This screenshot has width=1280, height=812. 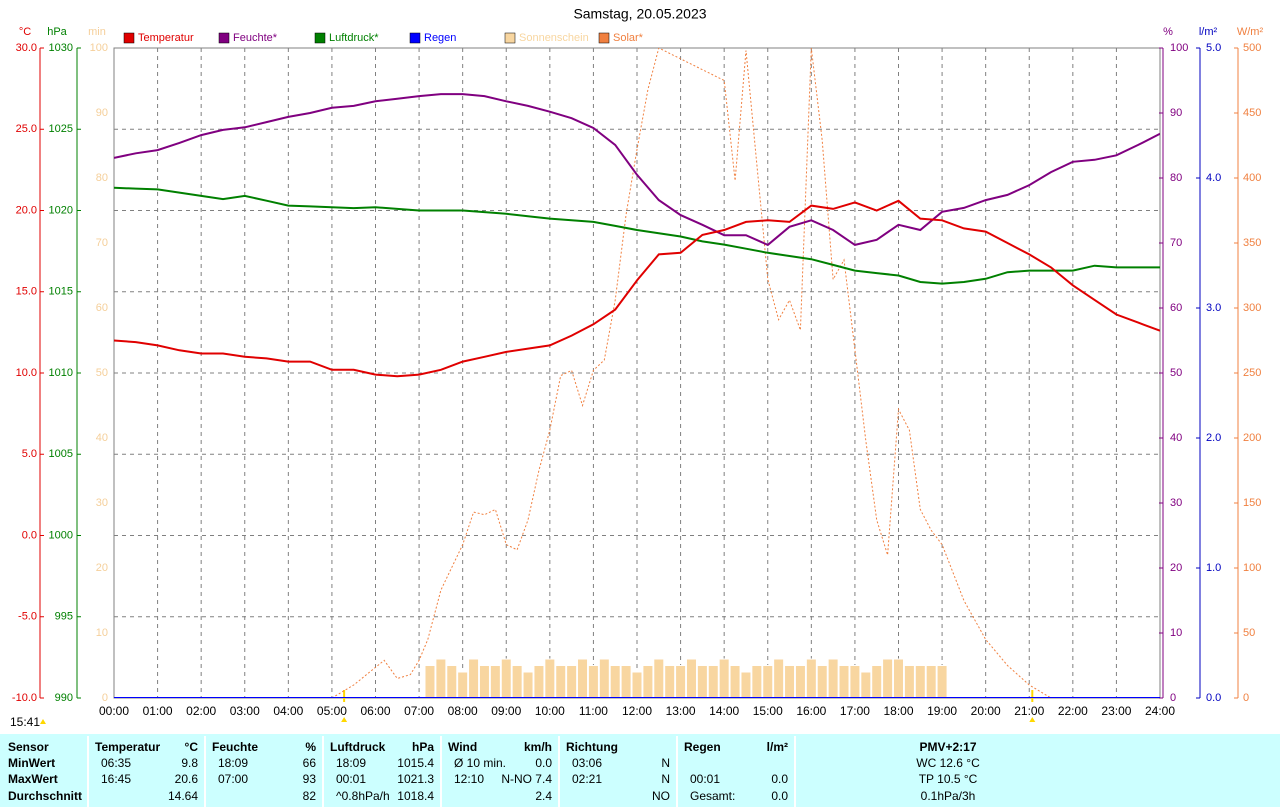 What do you see at coordinates (26, 292) in the screenshot?
I see `y-tick-label: 15.0` at bounding box center [26, 292].